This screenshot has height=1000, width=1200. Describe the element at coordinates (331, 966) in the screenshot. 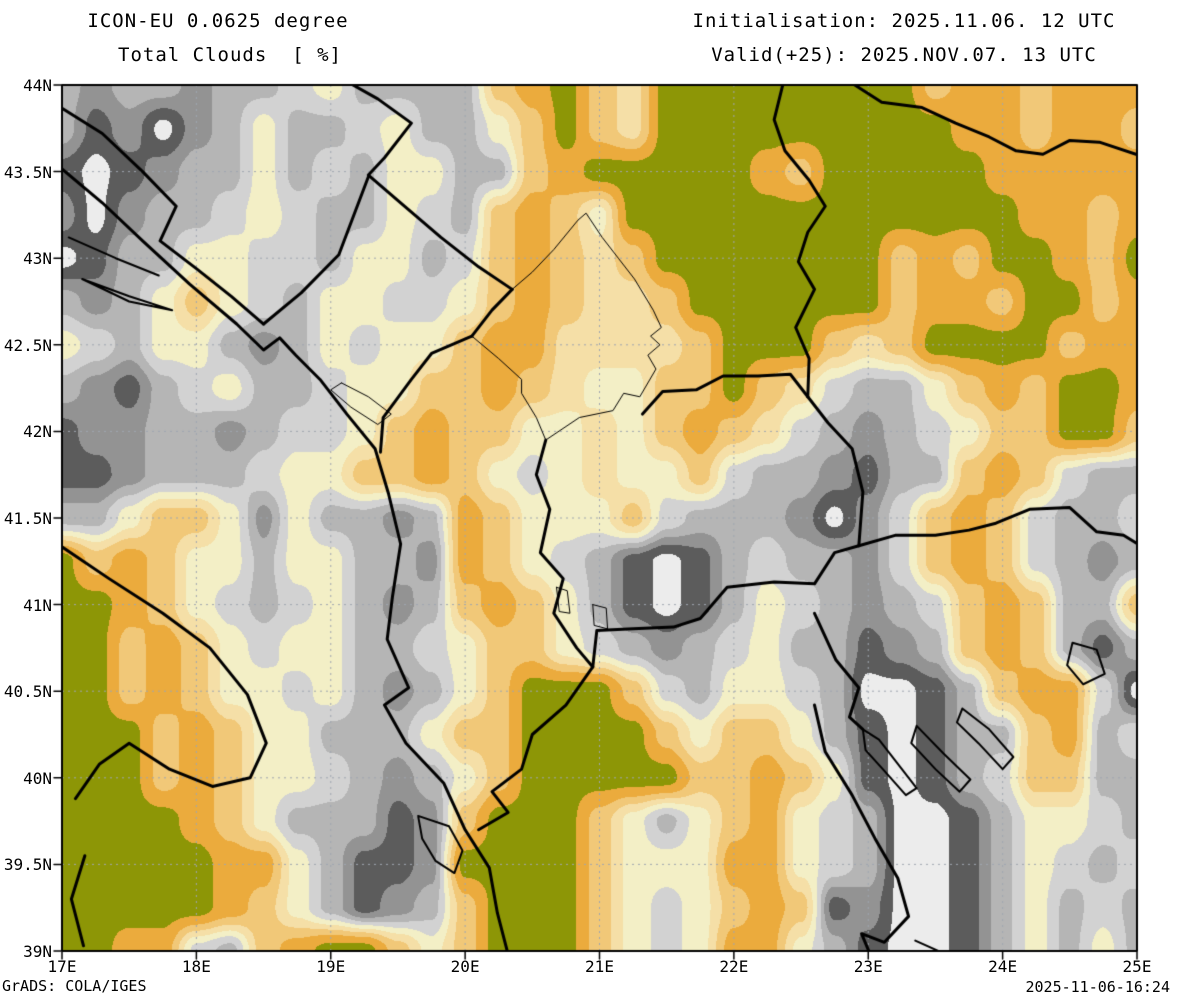

I see `x-tick-label: 19E` at that location.